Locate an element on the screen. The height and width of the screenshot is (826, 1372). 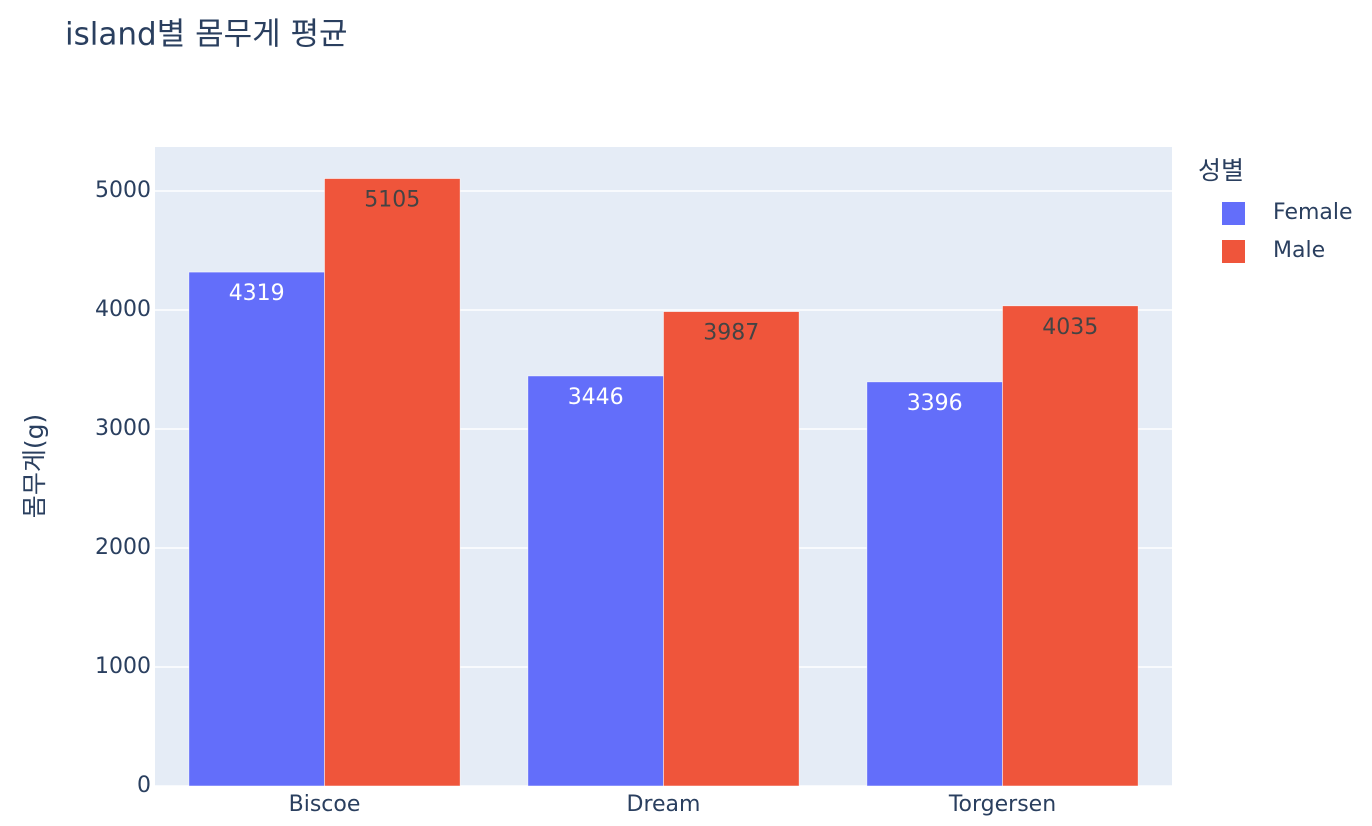
data-label: 3446 is located at coordinates (596, 397).